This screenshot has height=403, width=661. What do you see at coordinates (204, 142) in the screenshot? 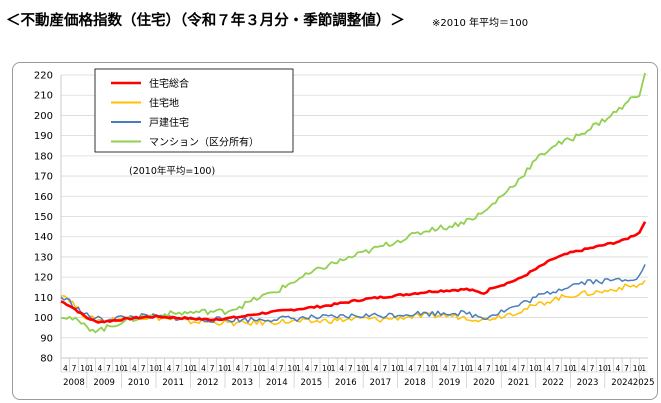
I see `legend-label: マンション（区分所有）` at bounding box center [204, 142].